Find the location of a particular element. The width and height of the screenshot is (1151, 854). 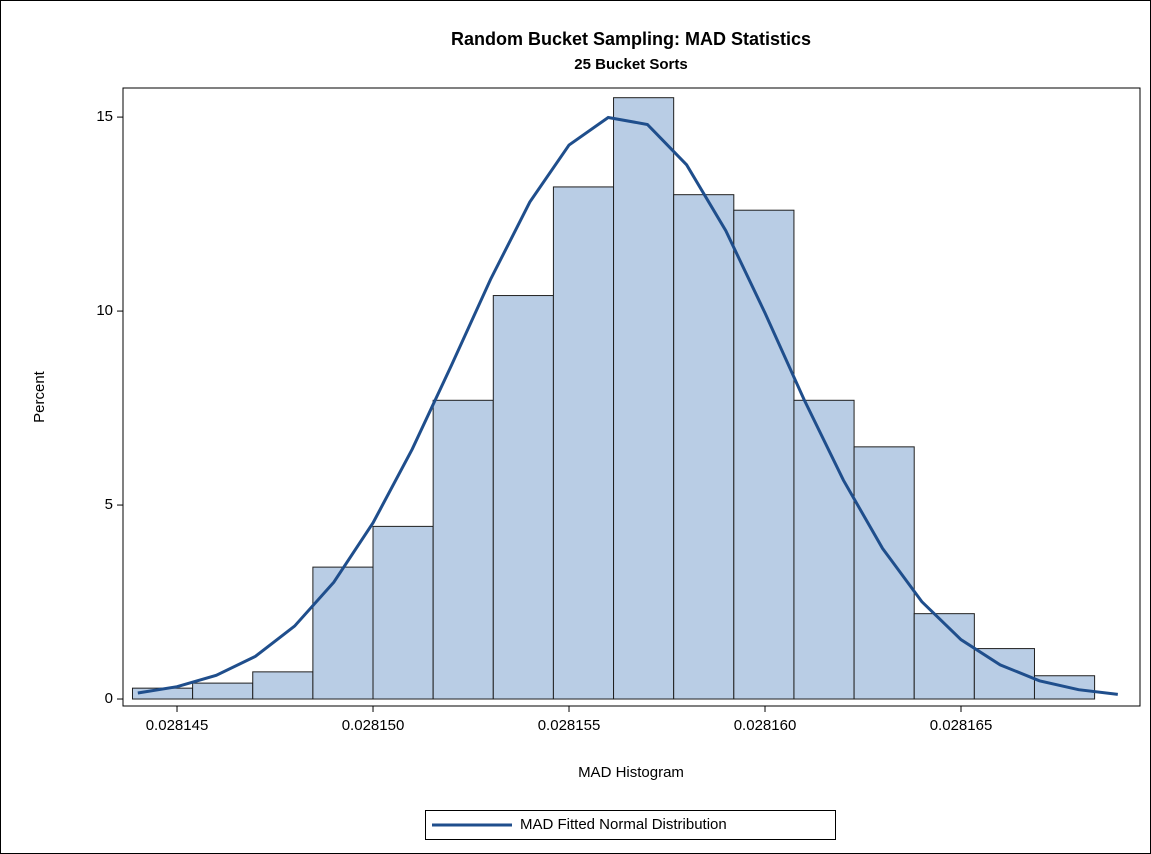

x-tick-label: 0.028150 is located at coordinates (373, 725).